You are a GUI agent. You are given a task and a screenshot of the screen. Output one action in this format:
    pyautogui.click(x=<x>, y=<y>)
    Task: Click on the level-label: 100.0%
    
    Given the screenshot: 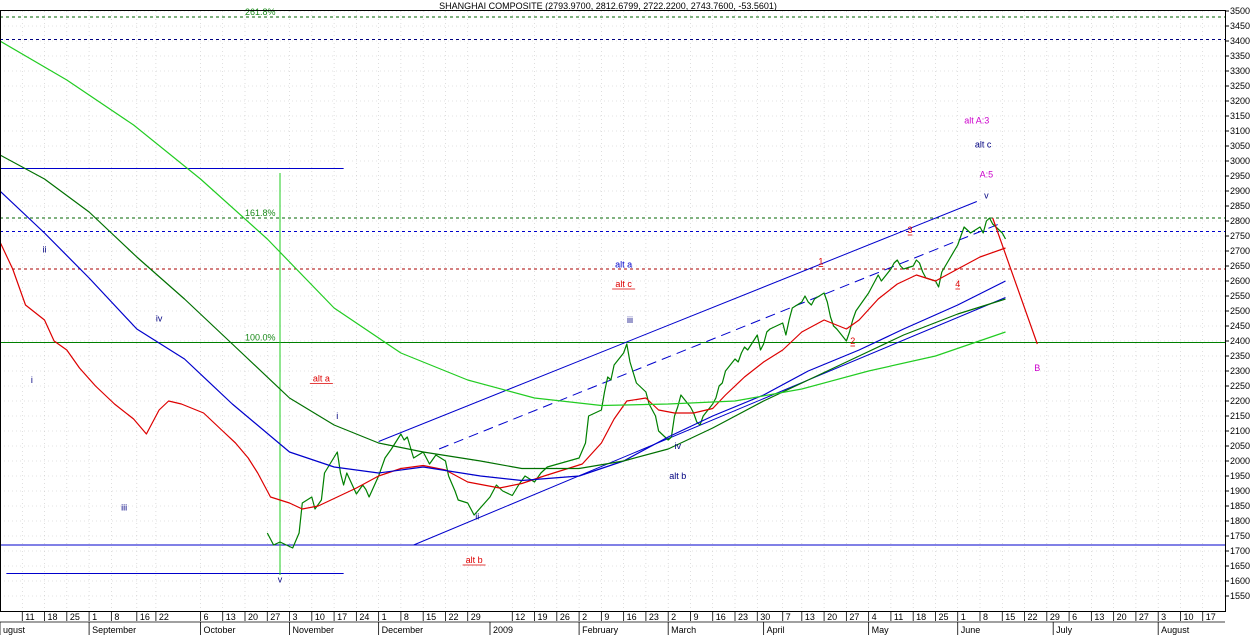 What is the action you would take?
    pyautogui.click(x=260, y=338)
    